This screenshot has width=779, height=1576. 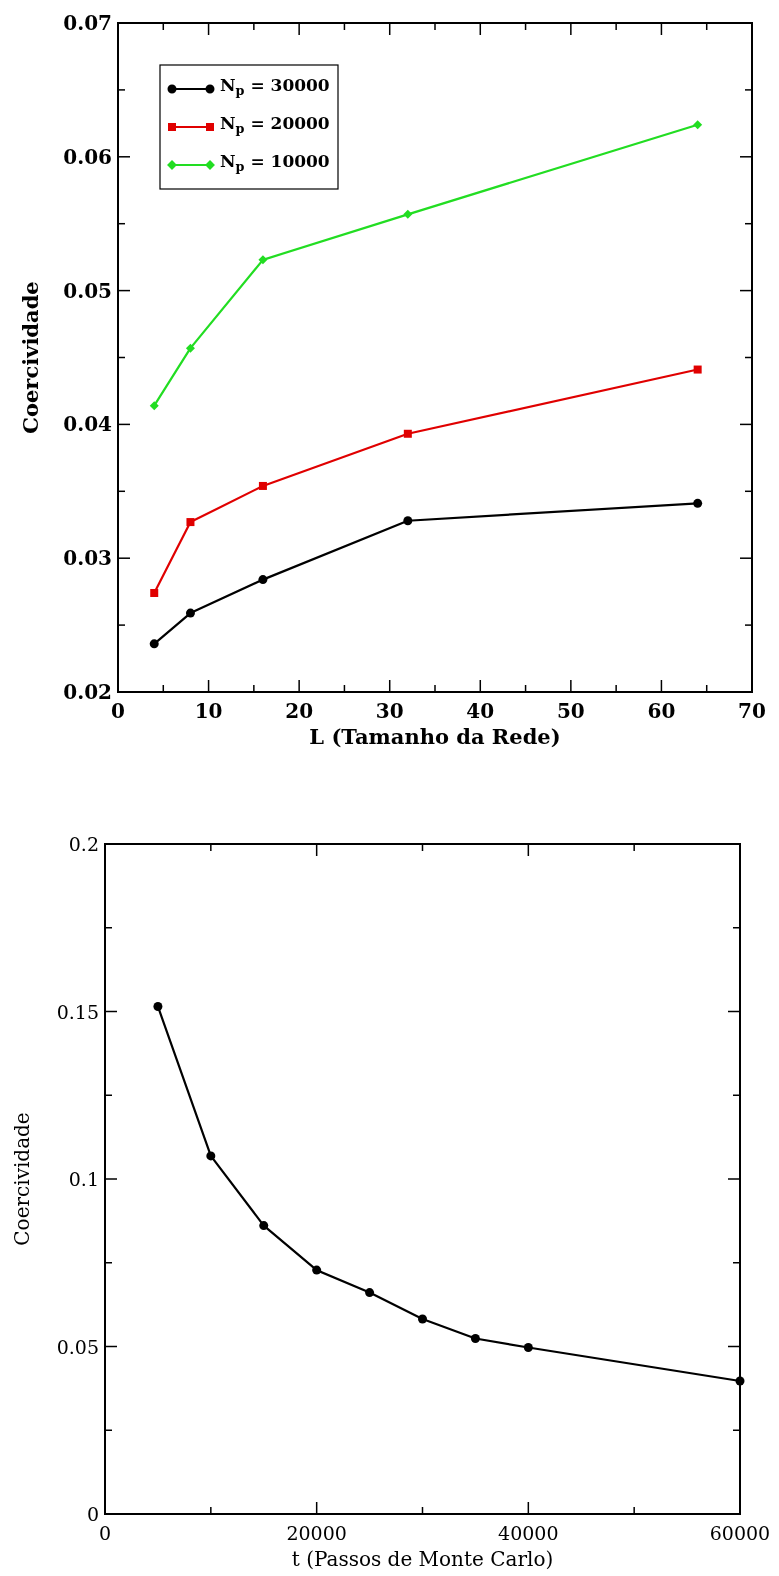 What do you see at coordinates (740, 1533) in the screenshot?
I see `x-tick-label: 60000` at bounding box center [740, 1533].